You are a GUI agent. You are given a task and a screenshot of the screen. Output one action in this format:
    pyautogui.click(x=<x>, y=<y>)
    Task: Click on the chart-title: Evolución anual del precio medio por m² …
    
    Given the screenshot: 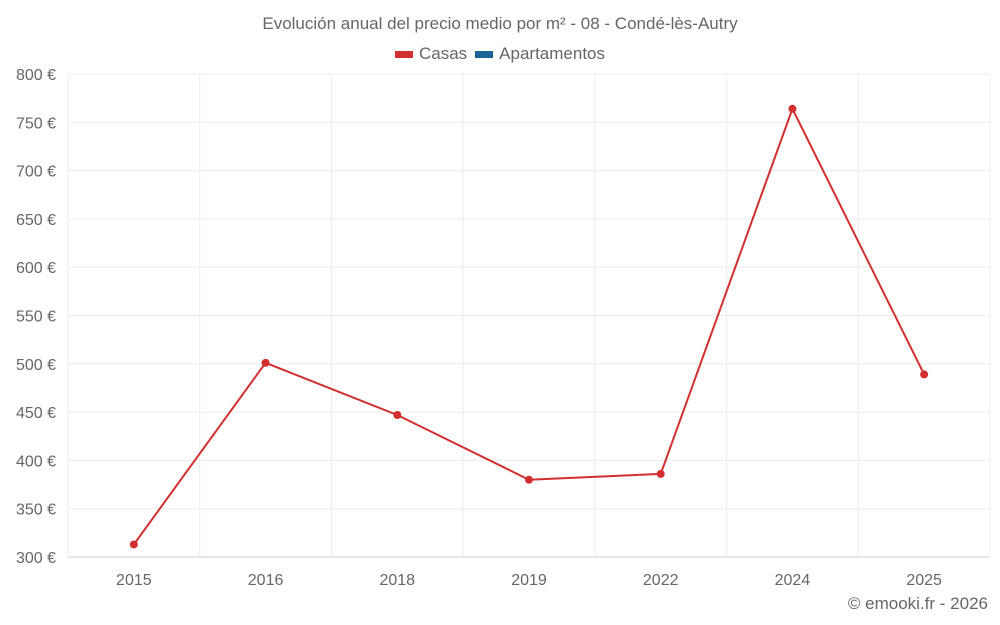 What is the action you would take?
    pyautogui.click(x=500, y=23)
    